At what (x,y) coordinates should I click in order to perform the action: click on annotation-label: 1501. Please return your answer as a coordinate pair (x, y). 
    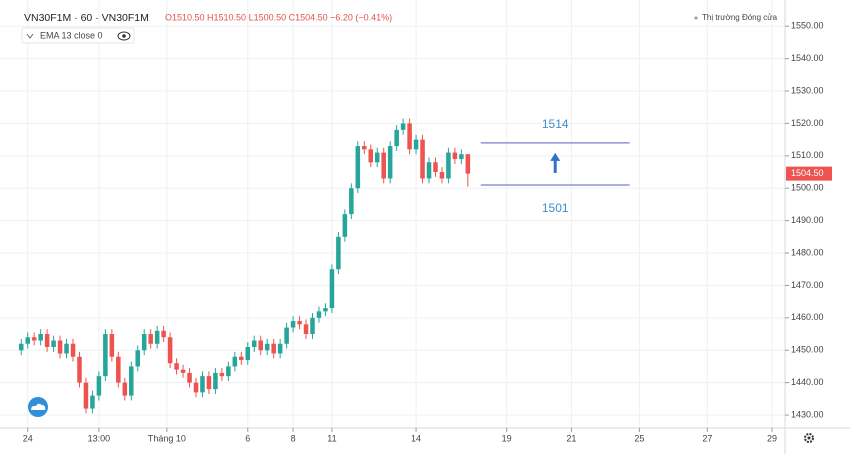
    Looking at the image, I should click on (555, 208).